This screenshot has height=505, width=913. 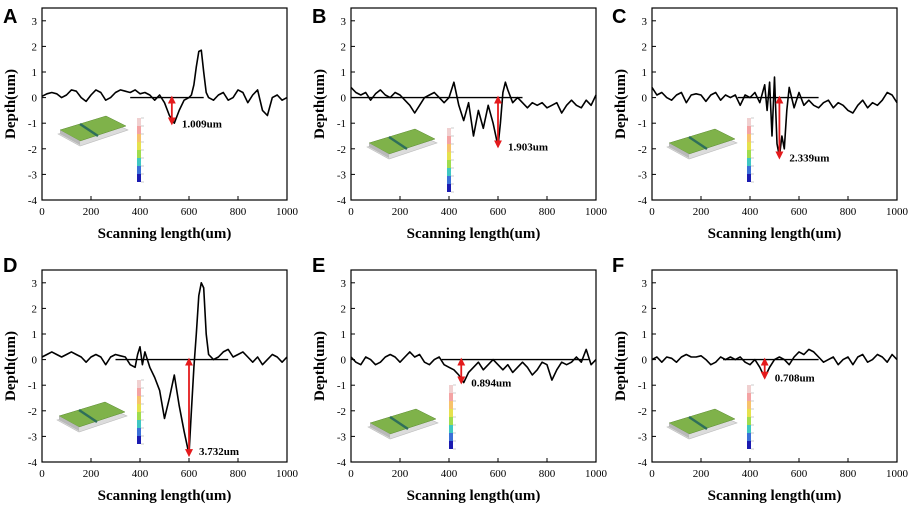 I want to click on panel-a-surface-inset, so click(x=93, y=131).